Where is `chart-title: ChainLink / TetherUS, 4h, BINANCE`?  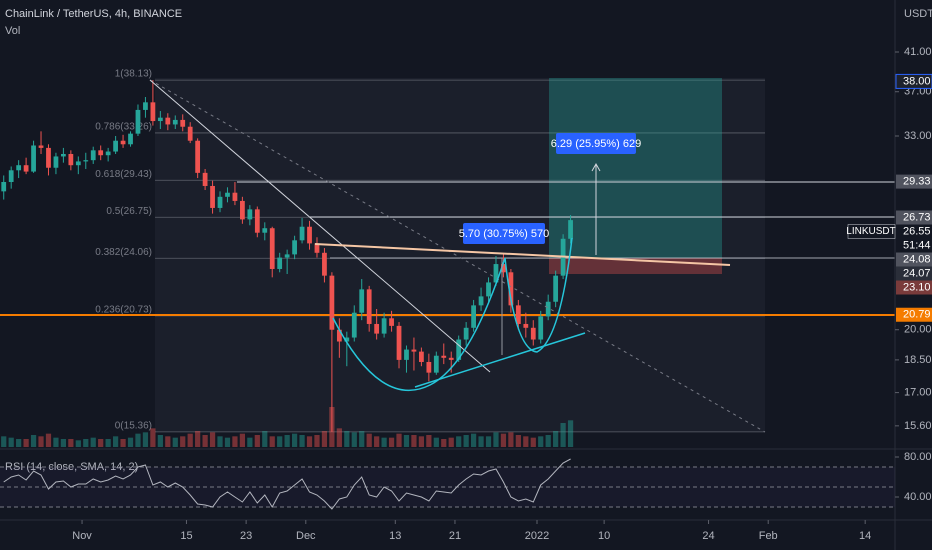
chart-title: ChainLink / TetherUS, 4h, BINANCE is located at coordinates (93, 14).